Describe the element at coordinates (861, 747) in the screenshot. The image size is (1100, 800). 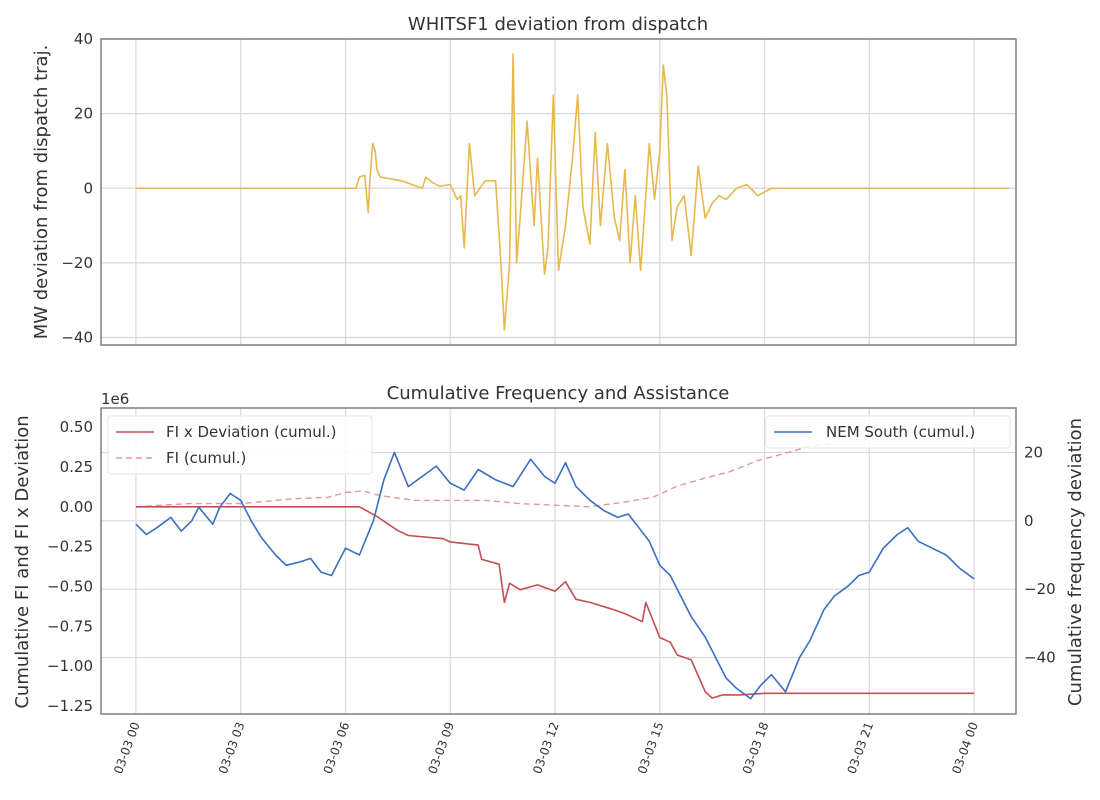
I see `x-tick-label: 03-03 21` at that location.